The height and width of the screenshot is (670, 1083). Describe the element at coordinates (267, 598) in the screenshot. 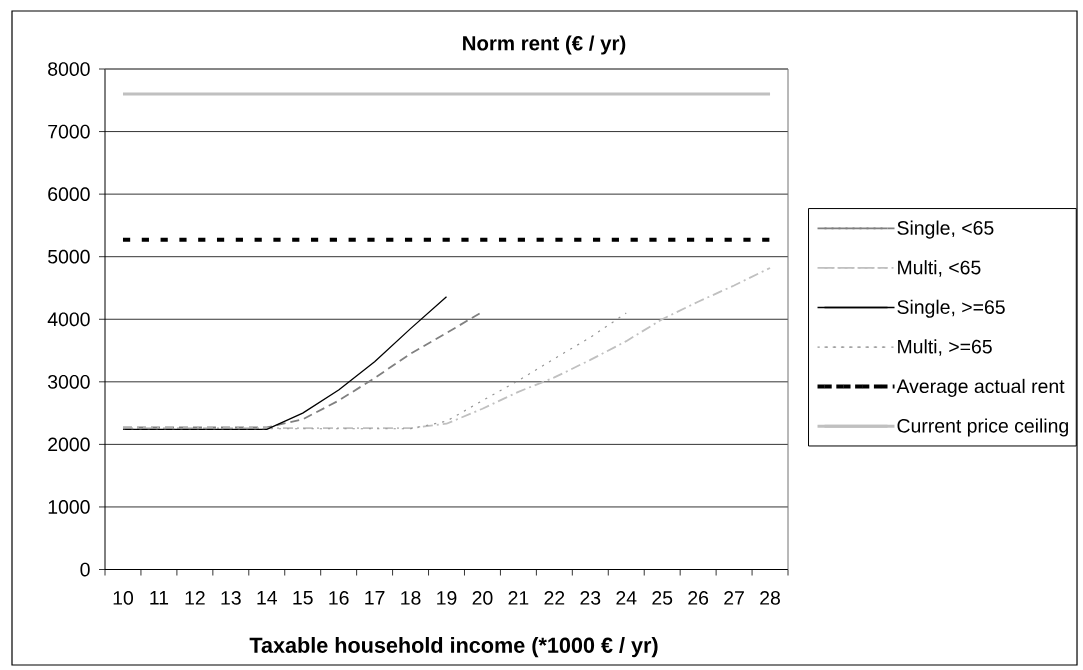

I see `x-tick-label: 14` at that location.